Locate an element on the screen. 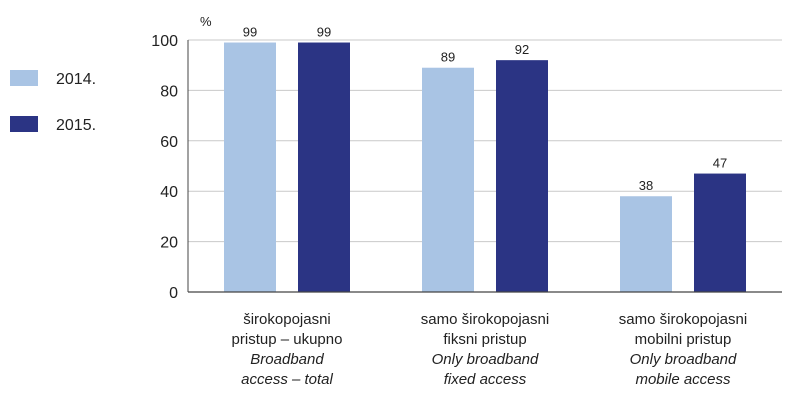  y-tick-label: 100 is located at coordinates (164, 41).